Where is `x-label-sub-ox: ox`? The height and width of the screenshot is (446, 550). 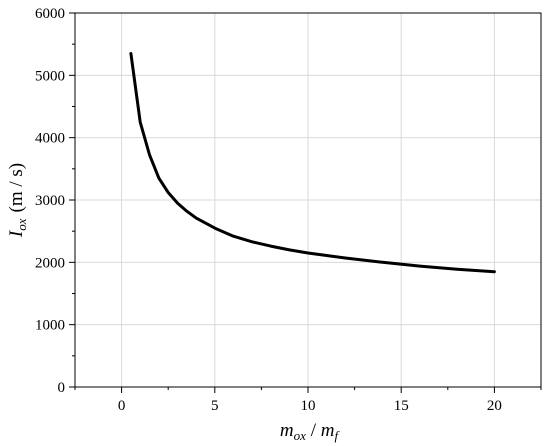
x-label-sub-ox: ox is located at coordinates (300, 435).